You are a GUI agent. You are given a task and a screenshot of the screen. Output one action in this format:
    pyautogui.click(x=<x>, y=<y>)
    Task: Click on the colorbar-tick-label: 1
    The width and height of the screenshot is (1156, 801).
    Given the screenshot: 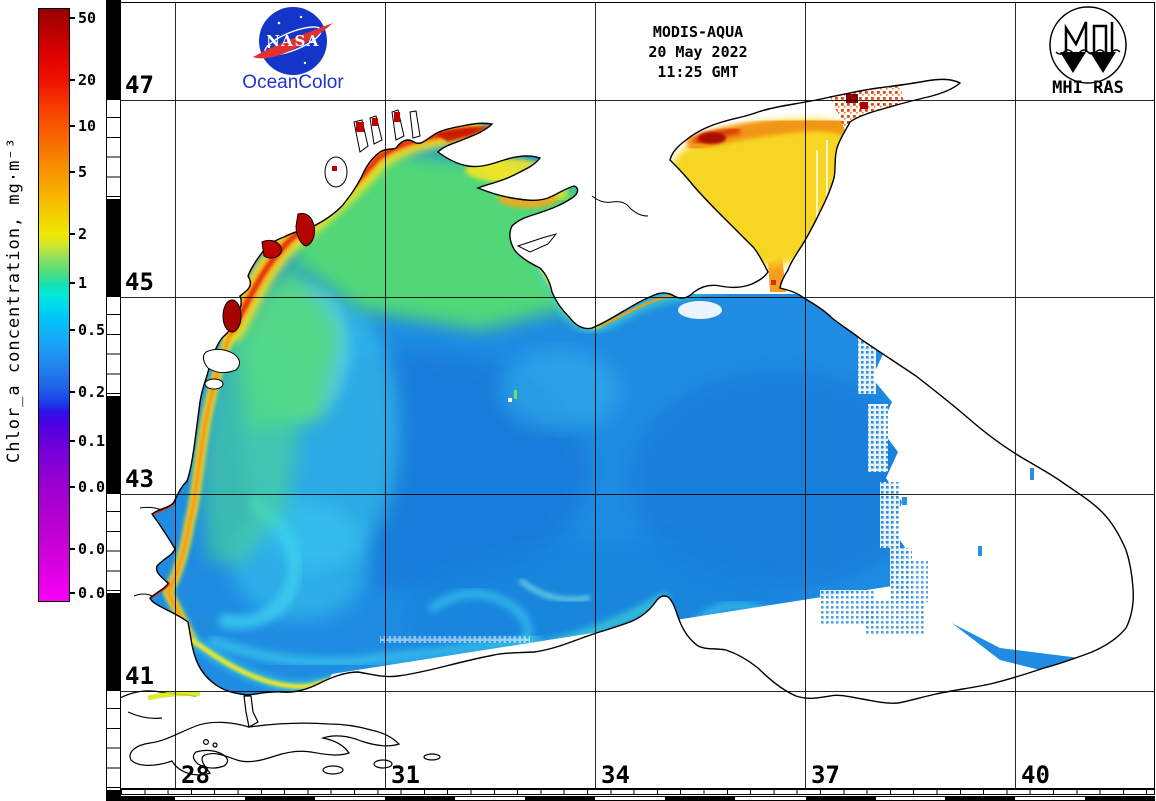 What is the action you would take?
    pyautogui.click(x=83, y=283)
    